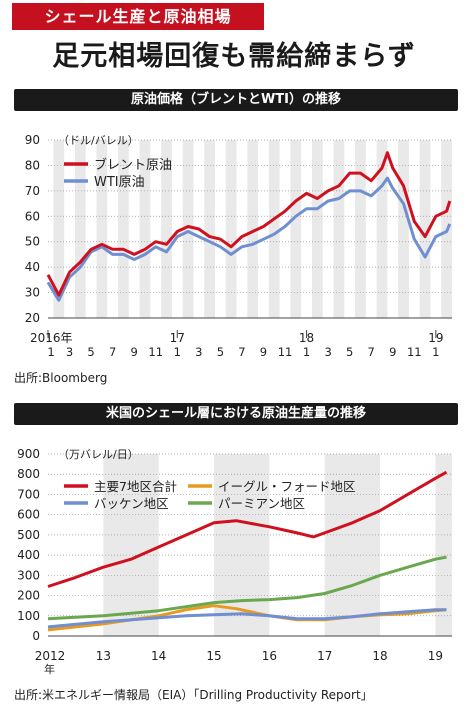 The image size is (468, 713). What do you see at coordinates (32, 140) in the screenshot?
I see `chart1-y-tick-label: 90` at bounding box center [32, 140].